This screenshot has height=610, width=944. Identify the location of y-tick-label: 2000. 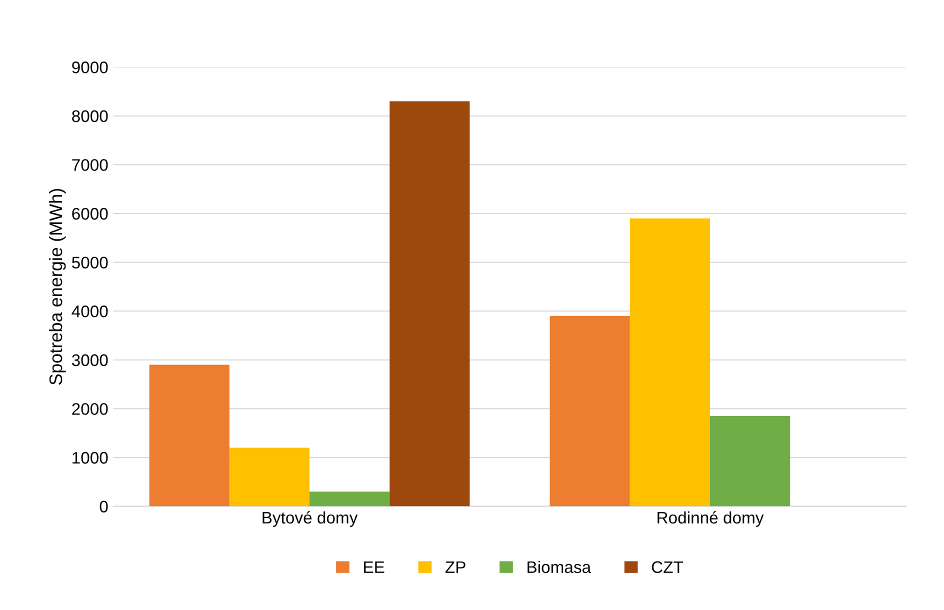
(90, 409).